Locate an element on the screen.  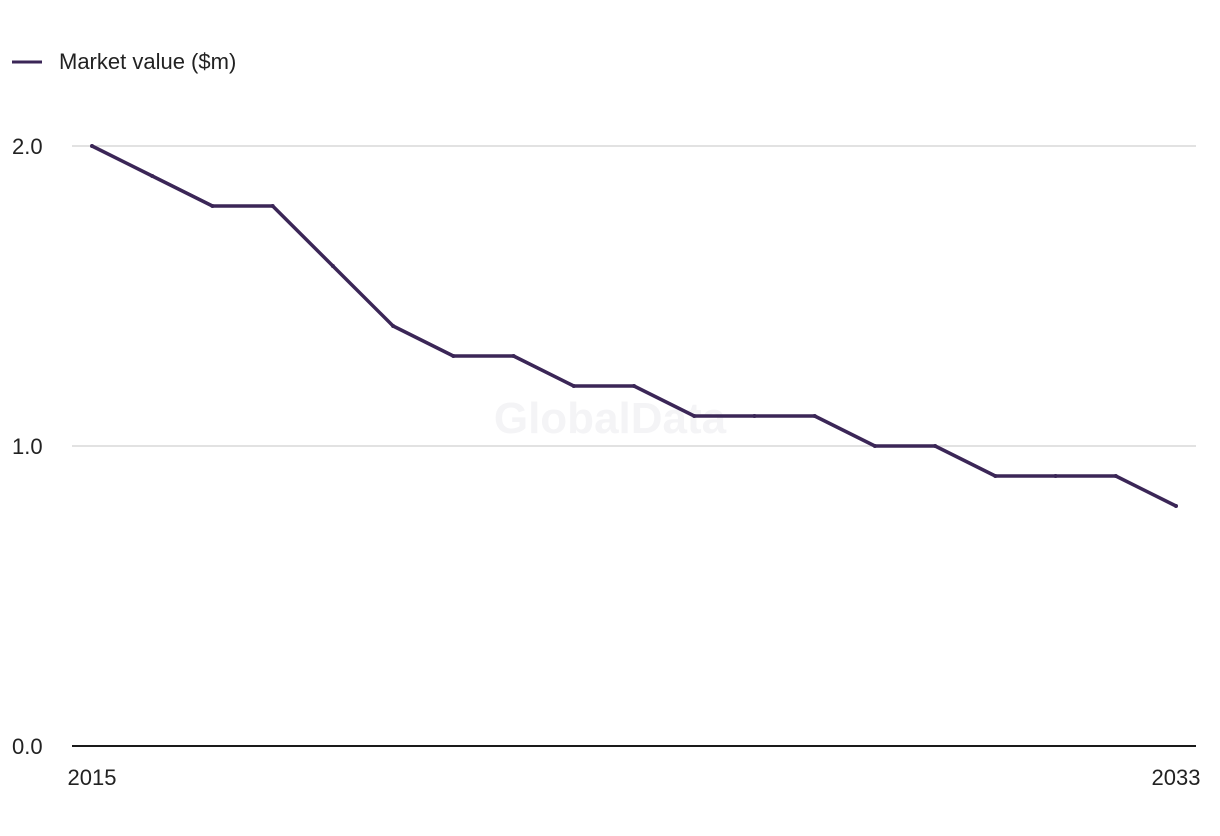
y-tick-label: 1.0 is located at coordinates (27, 446).